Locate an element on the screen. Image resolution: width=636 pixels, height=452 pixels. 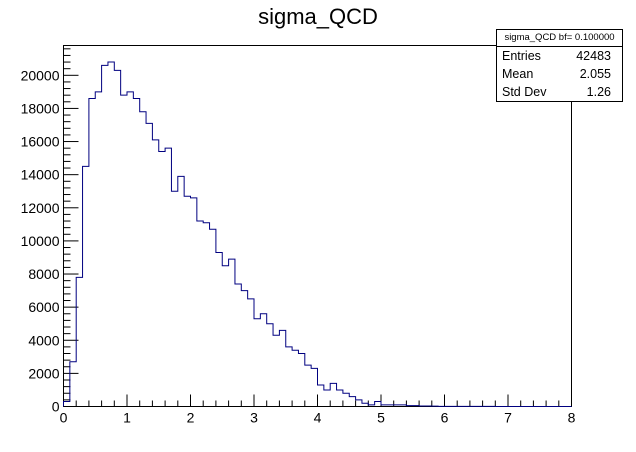
x-tick-label: 0 is located at coordinates (64, 418).